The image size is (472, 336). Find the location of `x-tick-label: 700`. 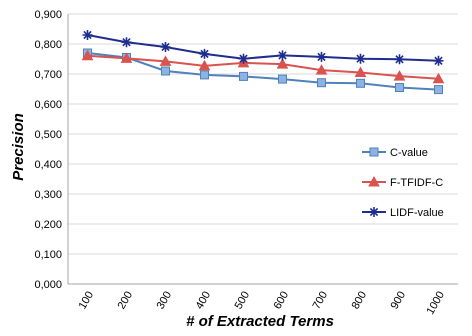

x-tick-label: 700 is located at coordinates (321, 301).